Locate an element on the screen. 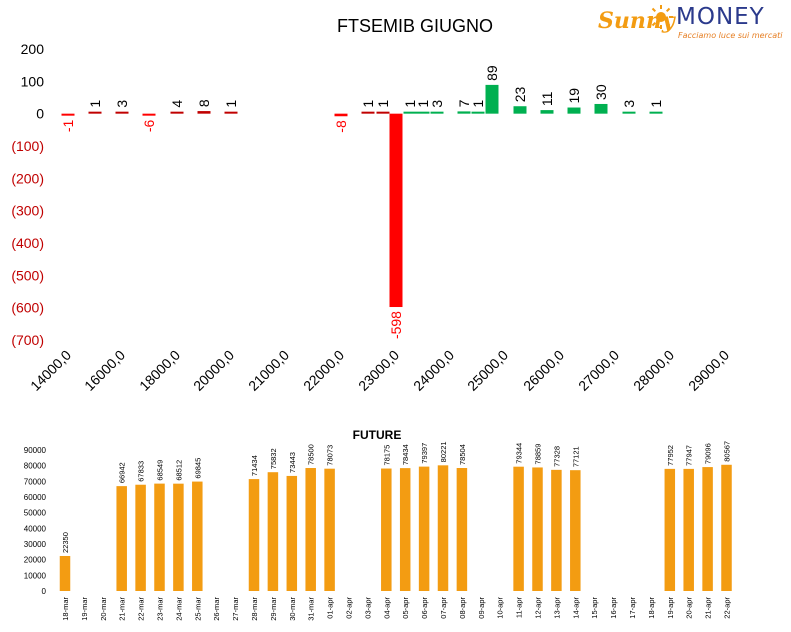 Image resolution: width=791 pixels, height=632 pixels. data-label: 79344 is located at coordinates (519, 453).